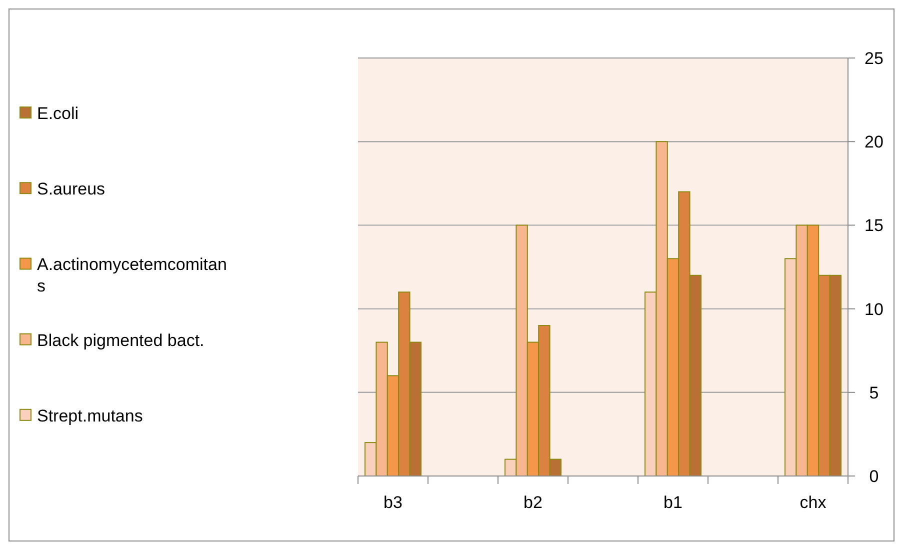  I want to click on x-tick-label: b1, so click(673, 502).